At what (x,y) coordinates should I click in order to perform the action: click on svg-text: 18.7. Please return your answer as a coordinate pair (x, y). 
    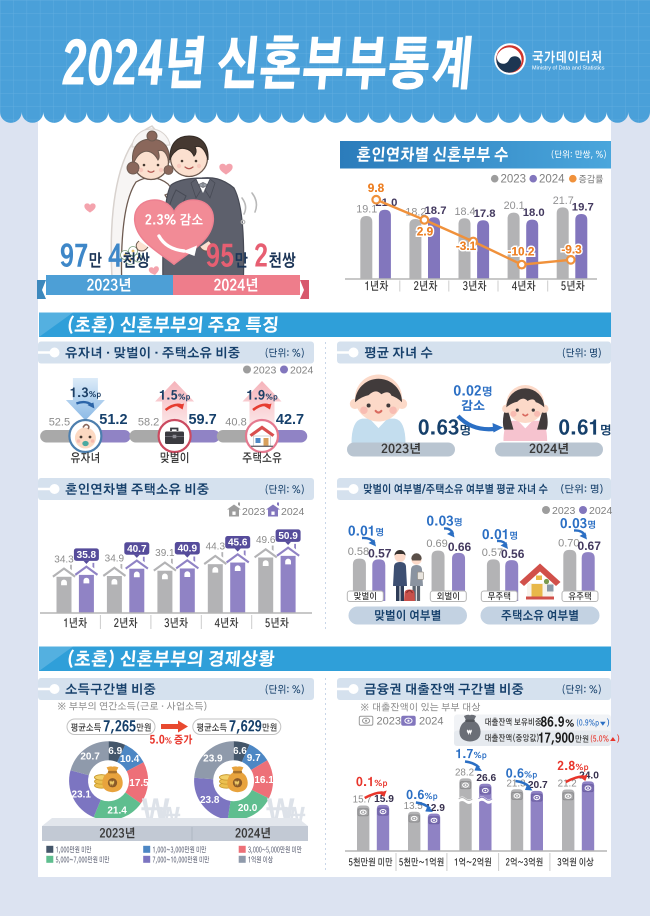
    Looking at the image, I should click on (436, 211).